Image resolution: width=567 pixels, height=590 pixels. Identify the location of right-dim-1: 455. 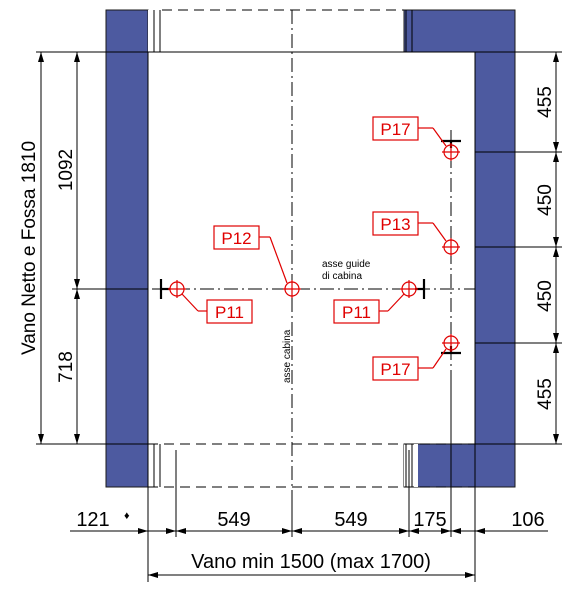
(545, 102).